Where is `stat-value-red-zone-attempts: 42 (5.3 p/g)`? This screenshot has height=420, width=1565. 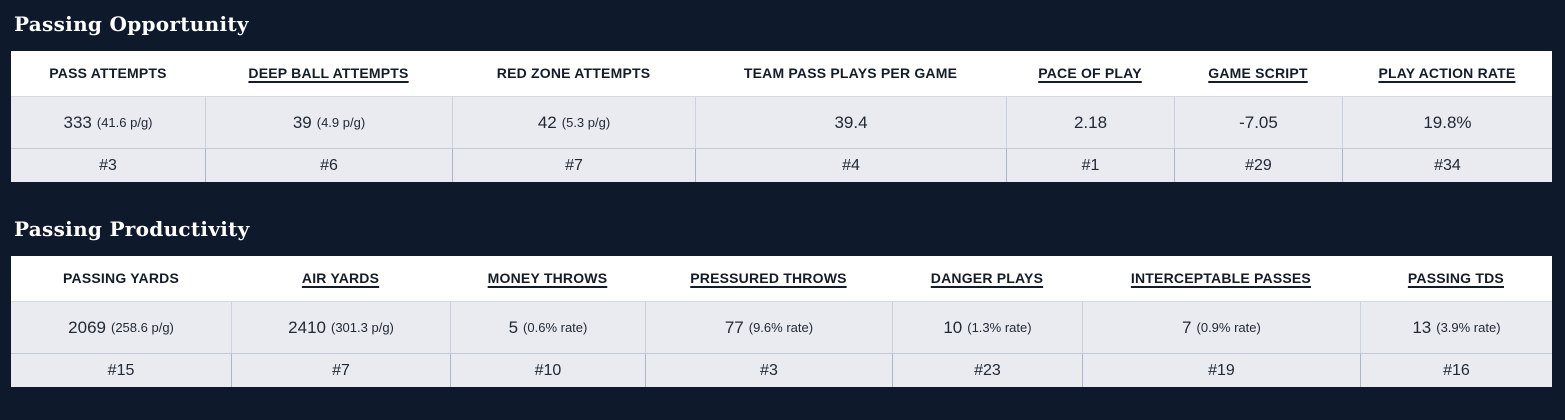 stat-value-red-zone-attempts: 42 (5.3 p/g) is located at coordinates (573, 122).